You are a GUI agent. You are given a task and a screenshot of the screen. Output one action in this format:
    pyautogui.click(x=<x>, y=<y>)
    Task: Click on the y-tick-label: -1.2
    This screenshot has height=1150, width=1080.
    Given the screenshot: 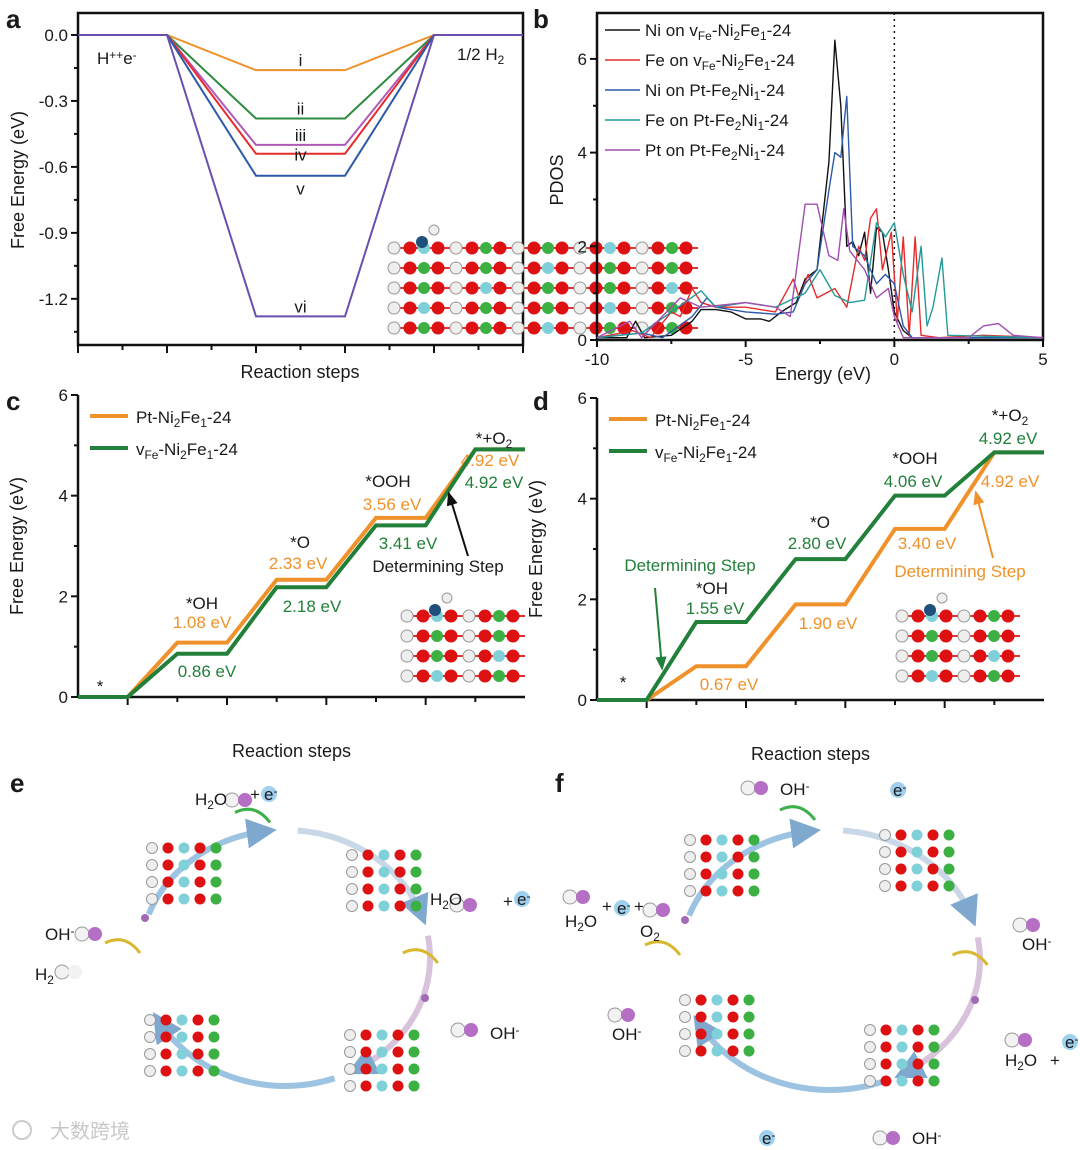 What is the action you would take?
    pyautogui.click(x=53, y=299)
    